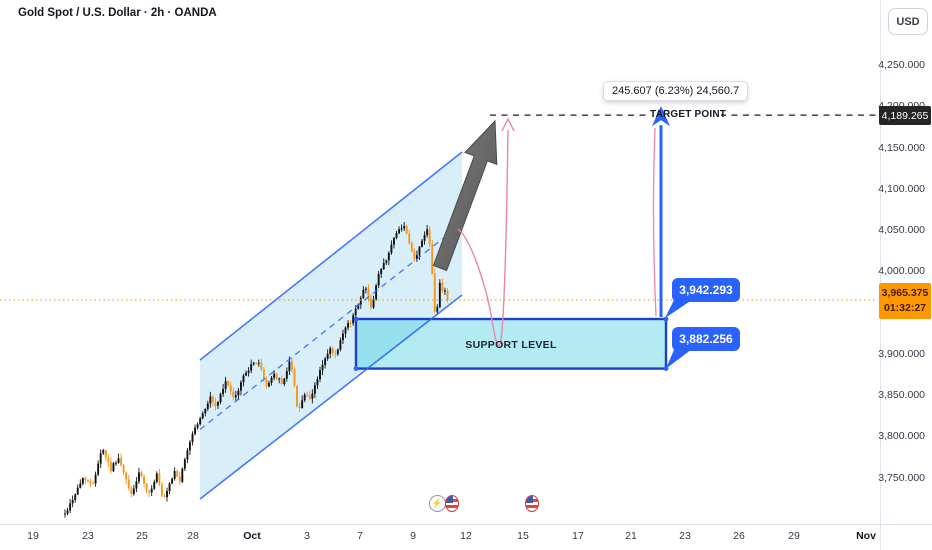 This screenshot has height=550, width=932. What do you see at coordinates (905, 115) in the screenshot?
I see `target-price-axis-badge: 4,189.265` at bounding box center [905, 115].